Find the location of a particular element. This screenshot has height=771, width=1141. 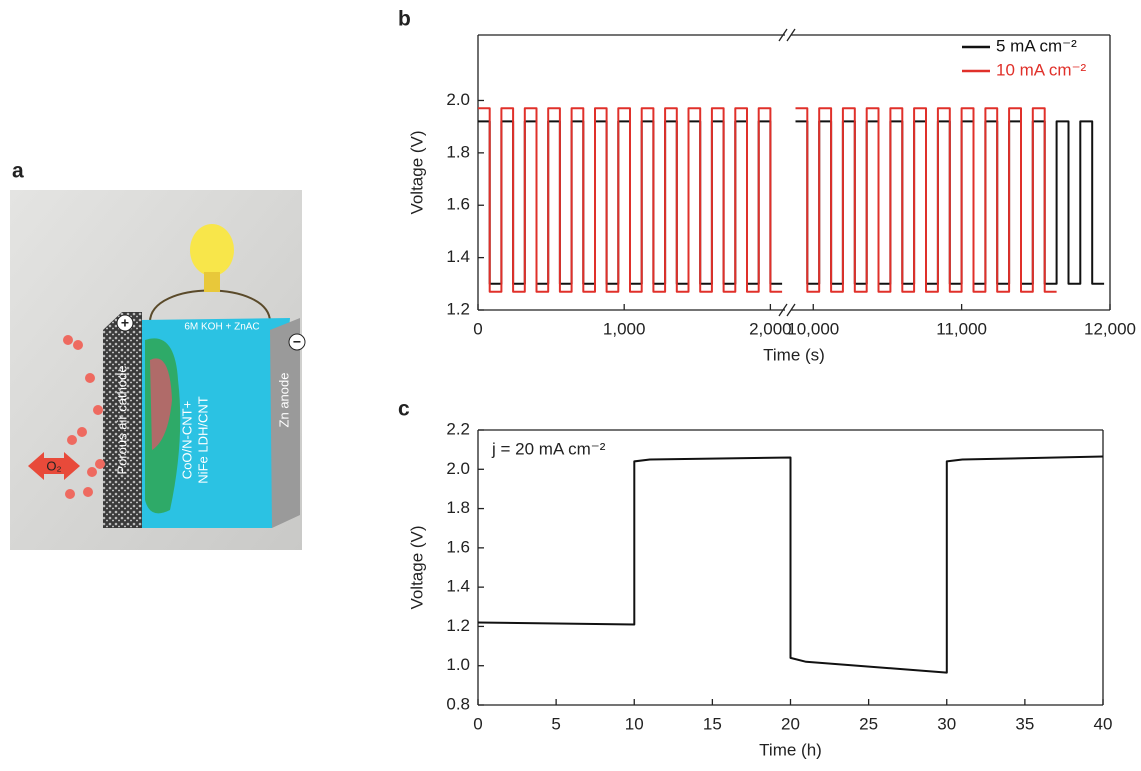

legend-label: 5 mA cm⁻² is located at coordinates (1036, 45).